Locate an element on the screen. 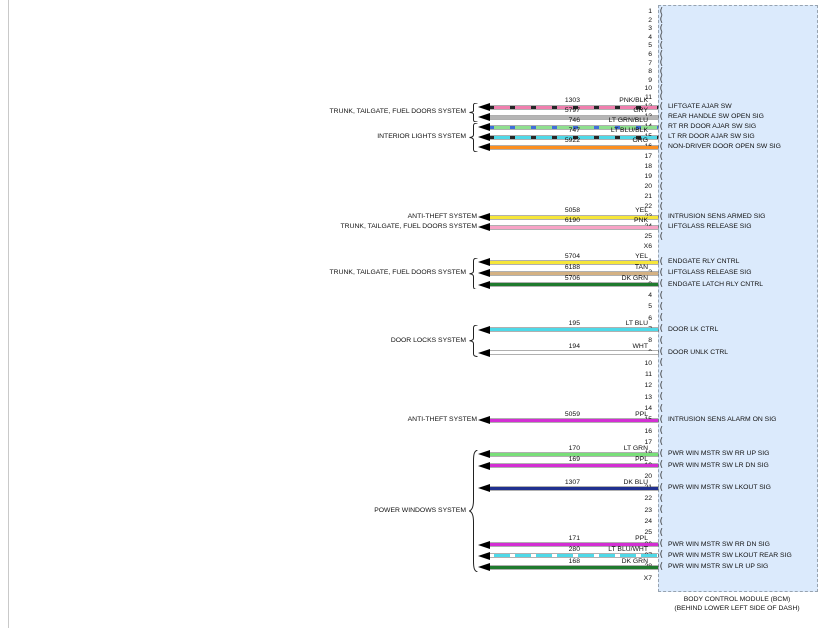 The height and width of the screenshot is (628, 824). wire-color-label: PNK/BLK is located at coordinates (633, 101).